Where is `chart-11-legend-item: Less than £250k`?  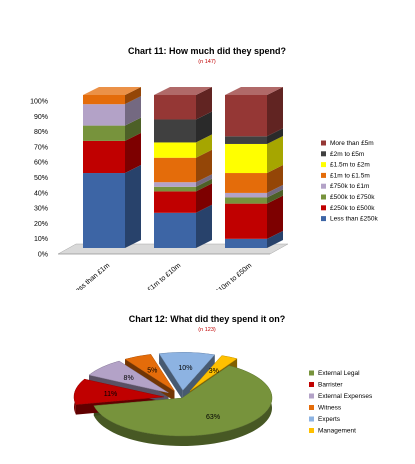
chart-11-legend-item: Less than £250k is located at coordinates (349, 219).